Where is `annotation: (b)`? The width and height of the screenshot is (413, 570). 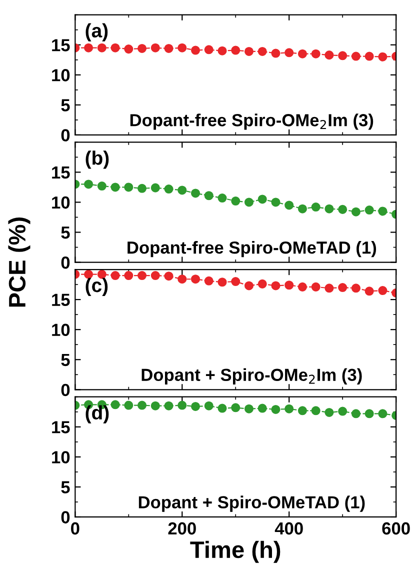
annotation: (b) is located at coordinates (97, 159).